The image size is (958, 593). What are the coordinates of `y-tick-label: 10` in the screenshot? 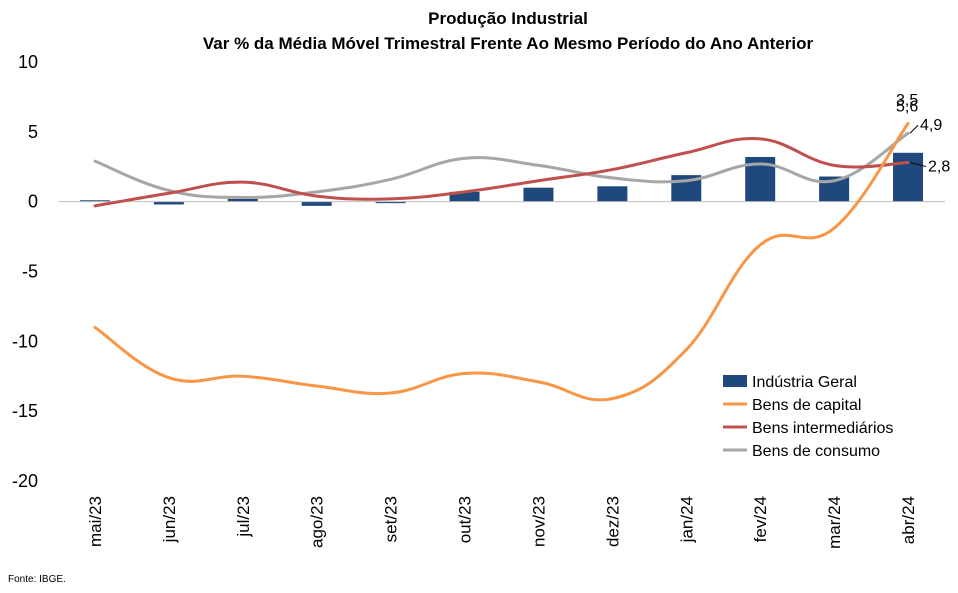 It's located at (28, 62).